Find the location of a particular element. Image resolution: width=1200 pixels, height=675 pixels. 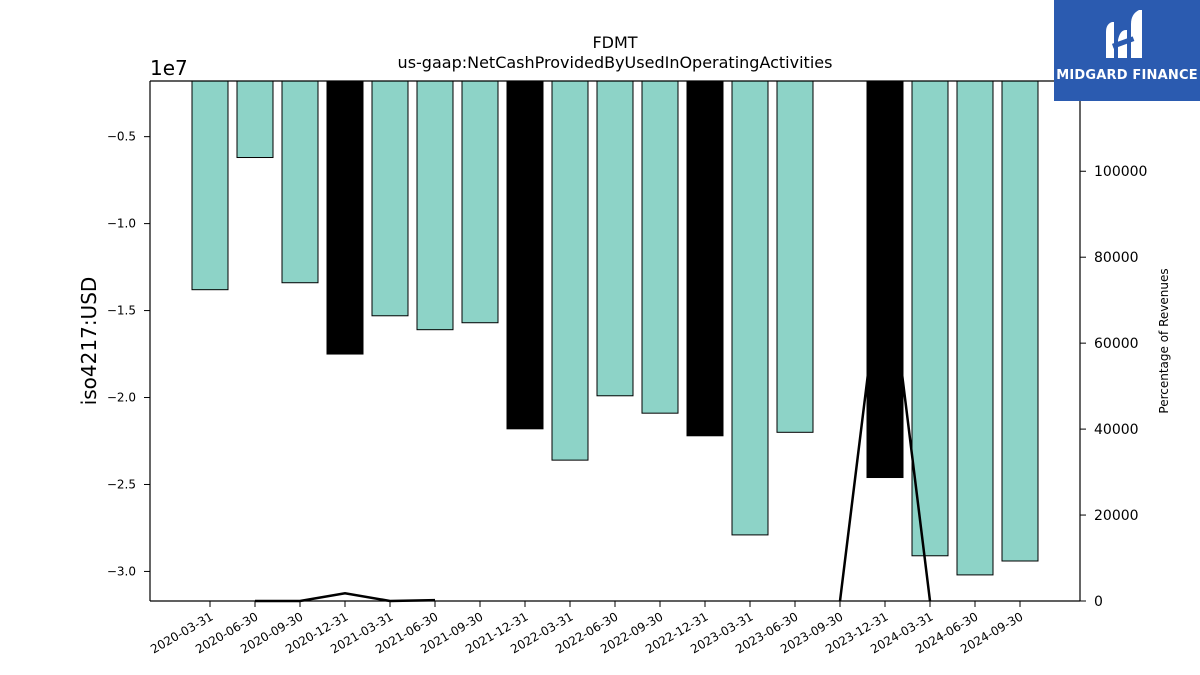

y2-tick-label: 80000 is located at coordinates (1116, 258).